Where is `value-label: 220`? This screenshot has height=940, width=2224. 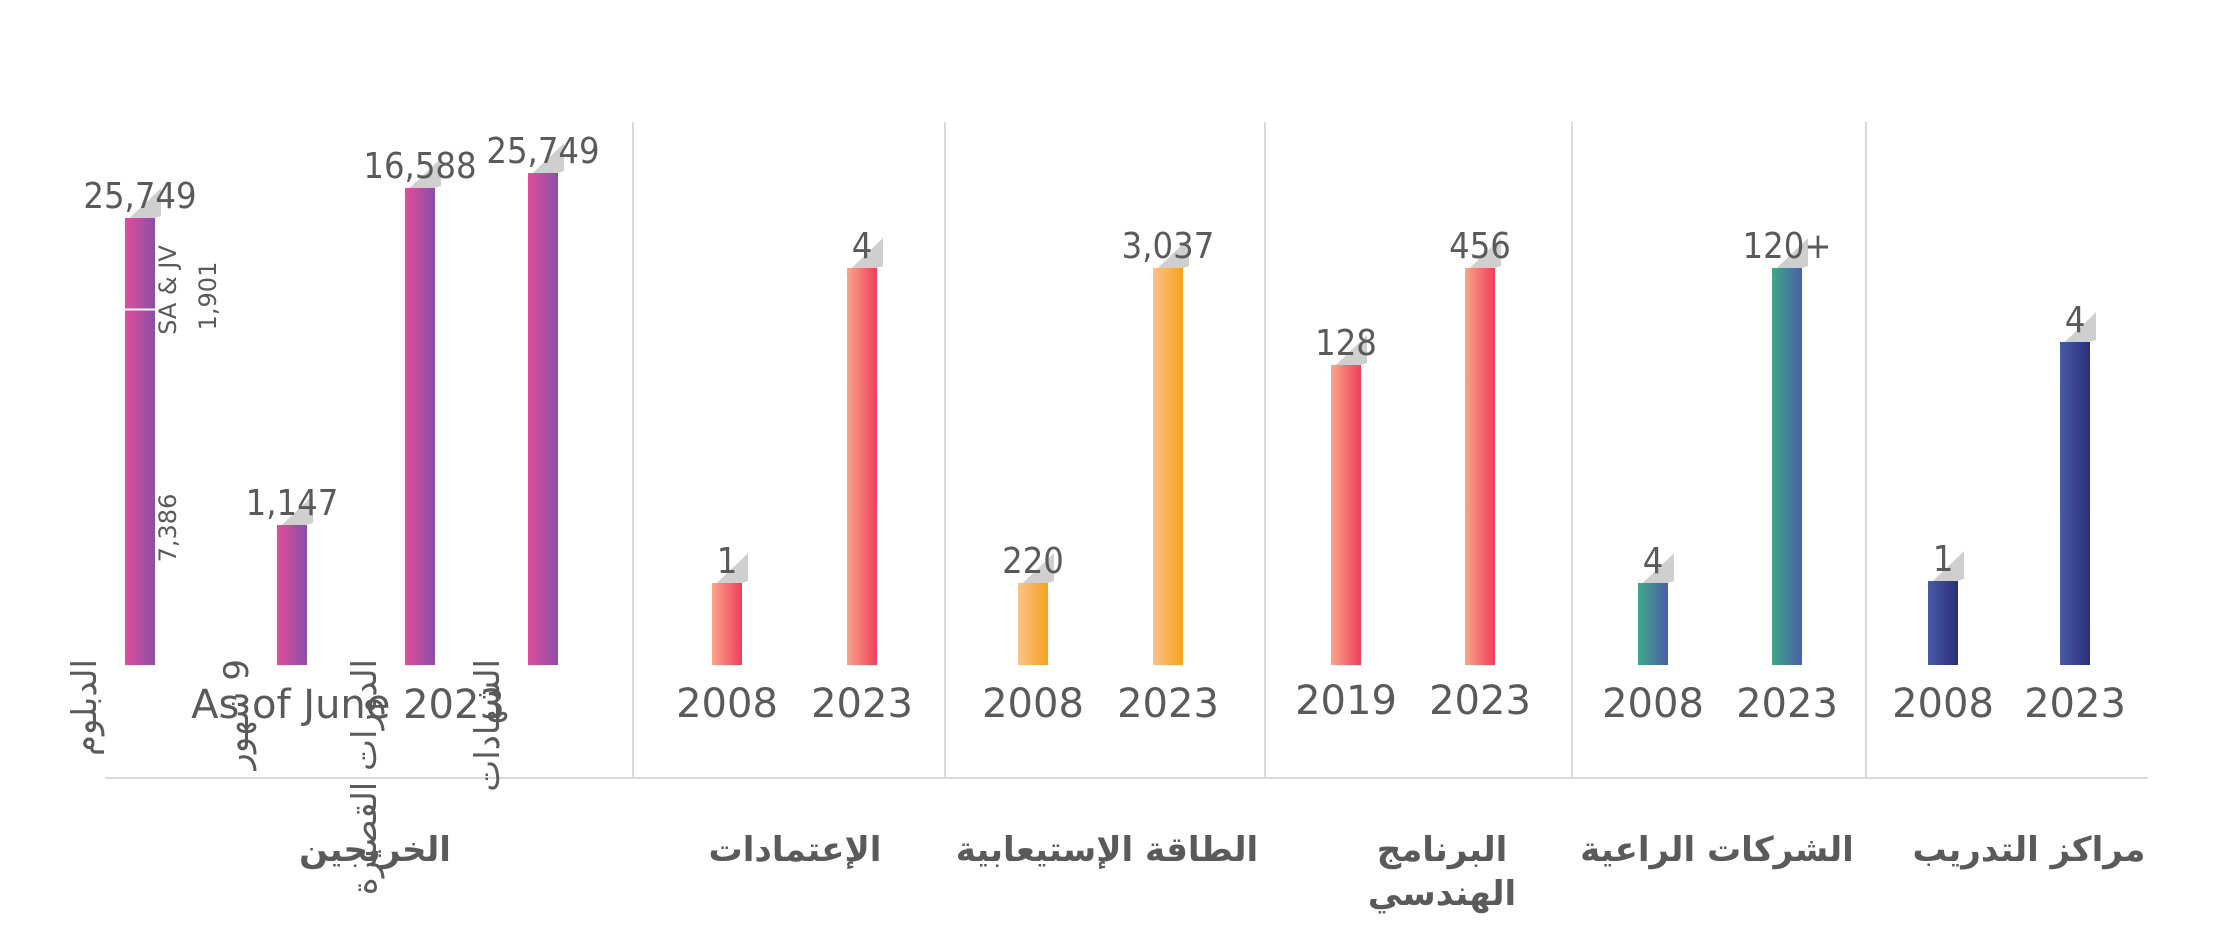
value-label: 220 is located at coordinates (1033, 561).